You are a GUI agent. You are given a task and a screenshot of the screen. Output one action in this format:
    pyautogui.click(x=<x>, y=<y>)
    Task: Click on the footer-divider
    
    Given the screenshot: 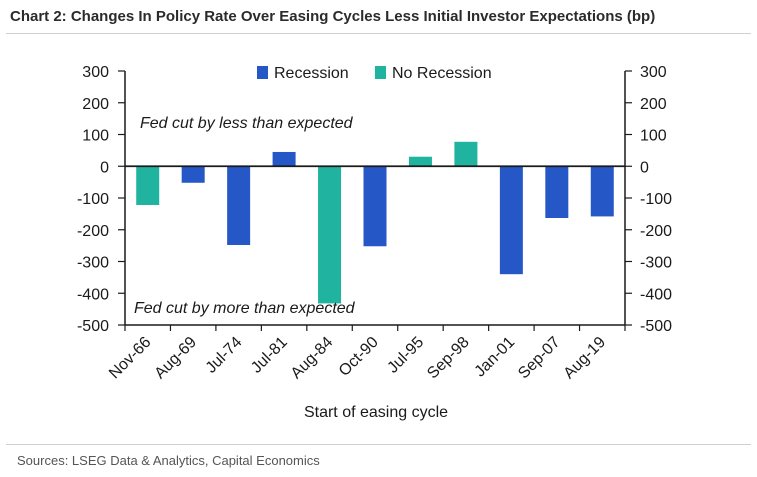 What is the action you would take?
    pyautogui.click(x=378, y=444)
    